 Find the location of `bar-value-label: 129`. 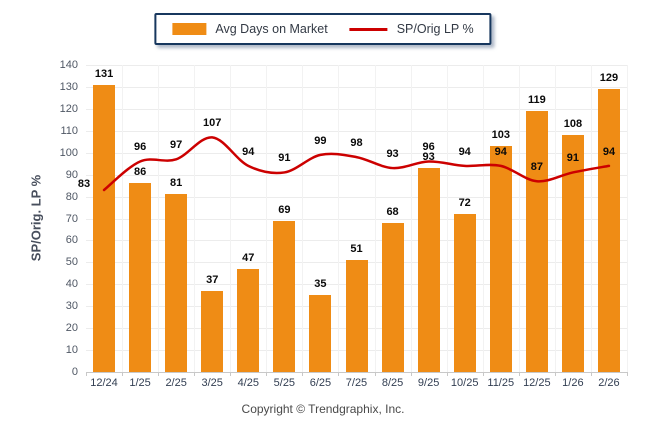

bar-value-label: 129 is located at coordinates (609, 78).